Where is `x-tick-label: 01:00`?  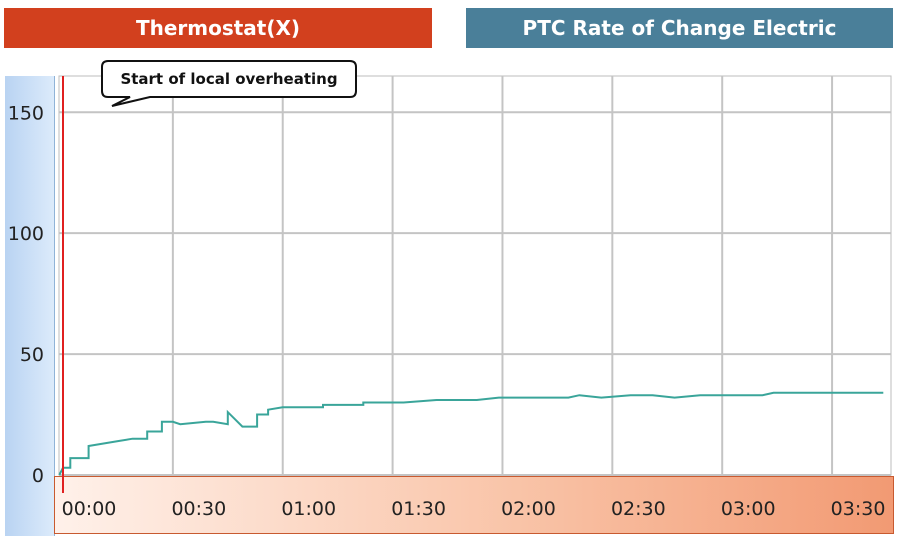 x-tick-label: 01:00 is located at coordinates (308, 509).